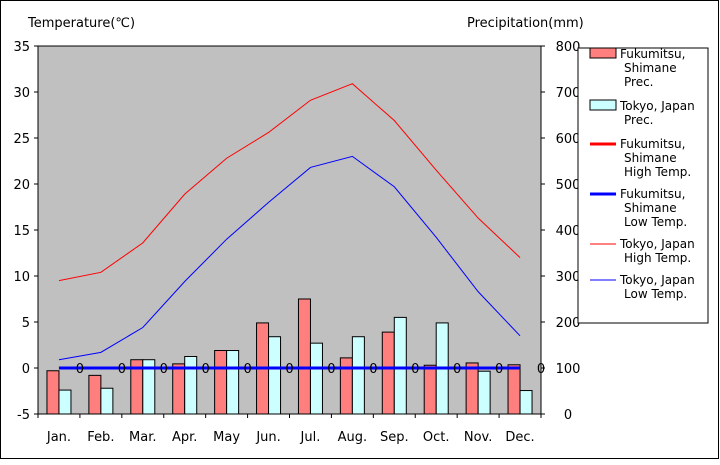 The width and height of the screenshot is (720, 465). I want to click on x-tick-label: Sep., so click(394, 437).